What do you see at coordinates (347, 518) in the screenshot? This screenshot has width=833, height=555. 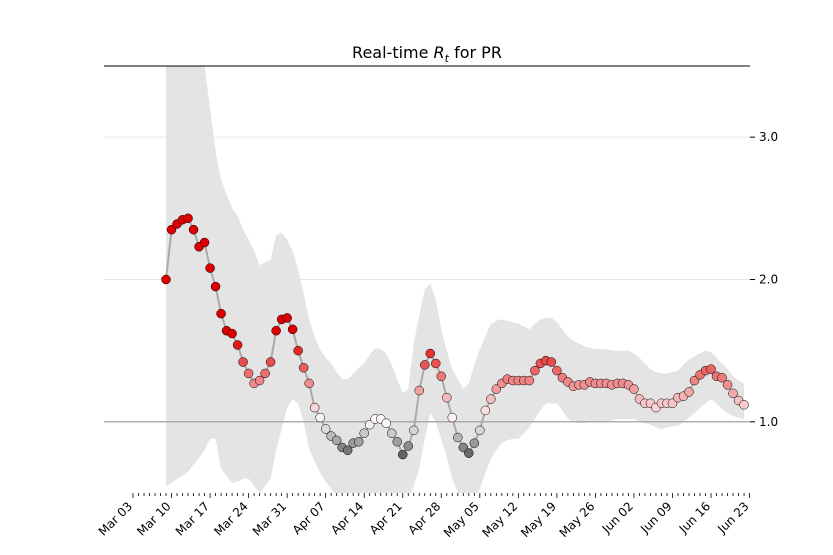 I see `x-tick-label: Apr 14` at bounding box center [347, 518].